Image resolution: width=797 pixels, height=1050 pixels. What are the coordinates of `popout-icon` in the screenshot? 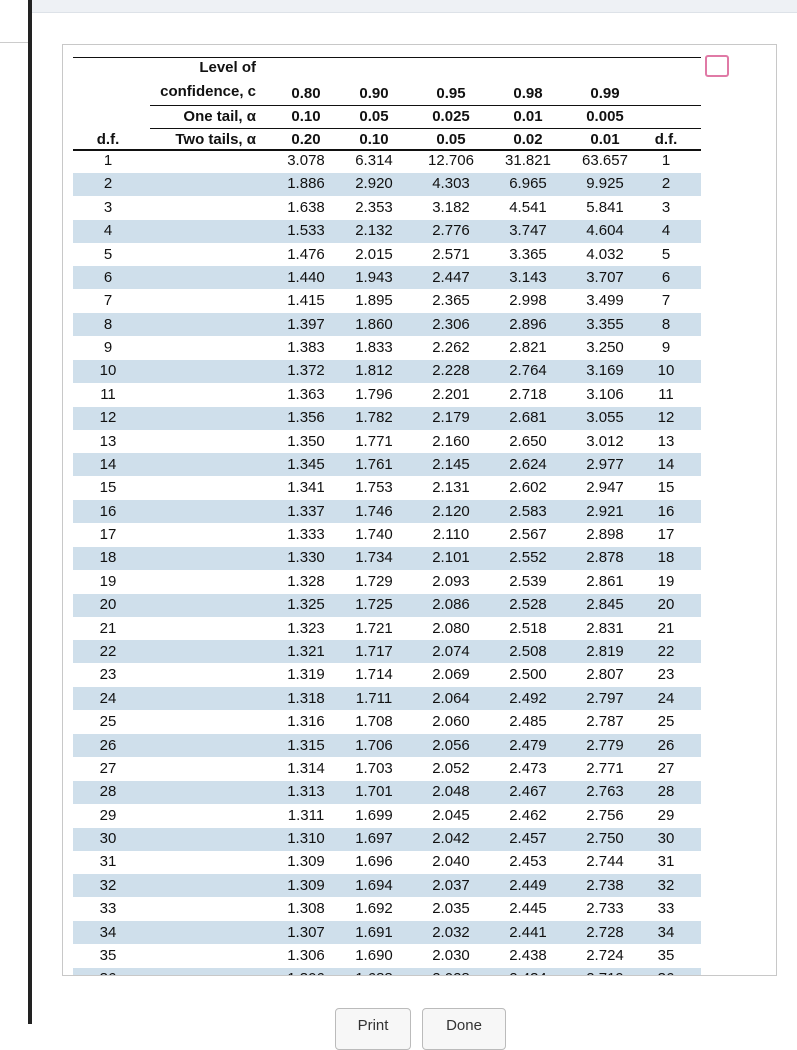 It's located at (717, 66).